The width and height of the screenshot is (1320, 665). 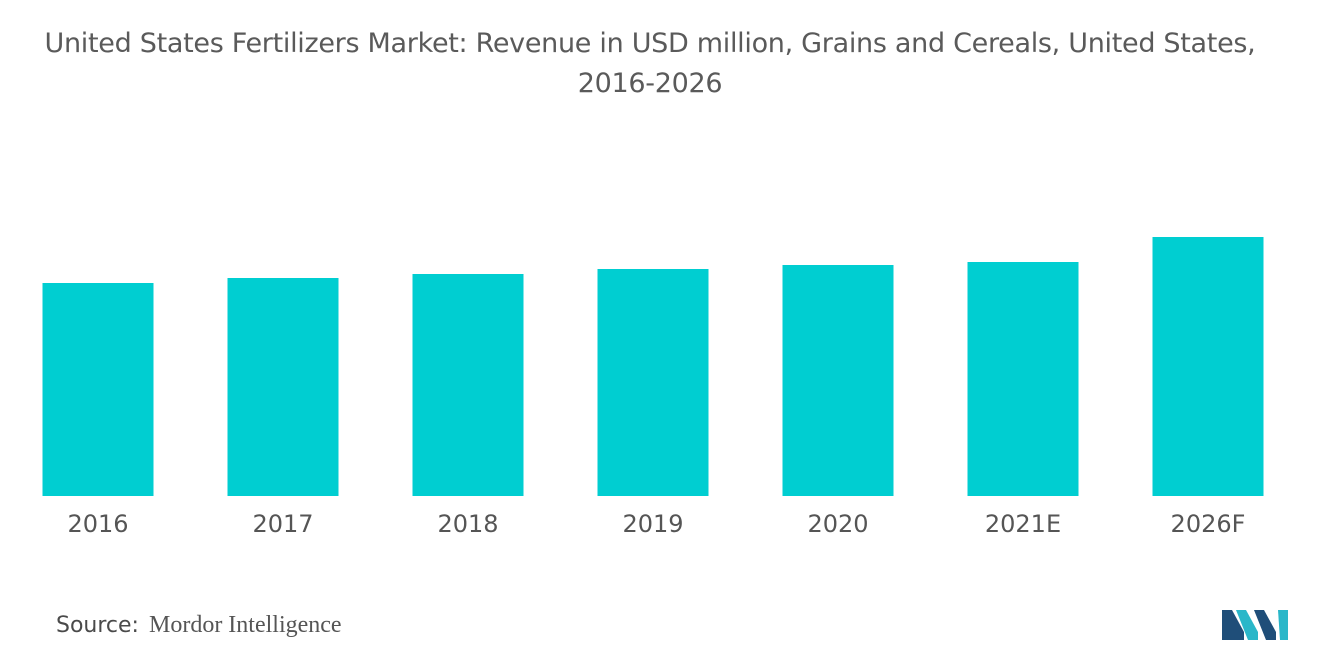 What do you see at coordinates (650, 83) in the screenshot?
I see `chart-title-line-2: 2016-2026` at bounding box center [650, 83].